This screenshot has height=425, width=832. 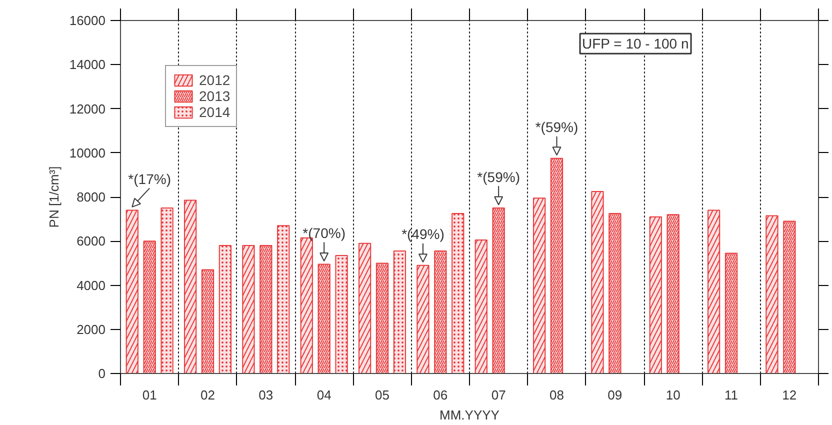 I want to click on x-tick-label: 10, so click(x=673, y=395).